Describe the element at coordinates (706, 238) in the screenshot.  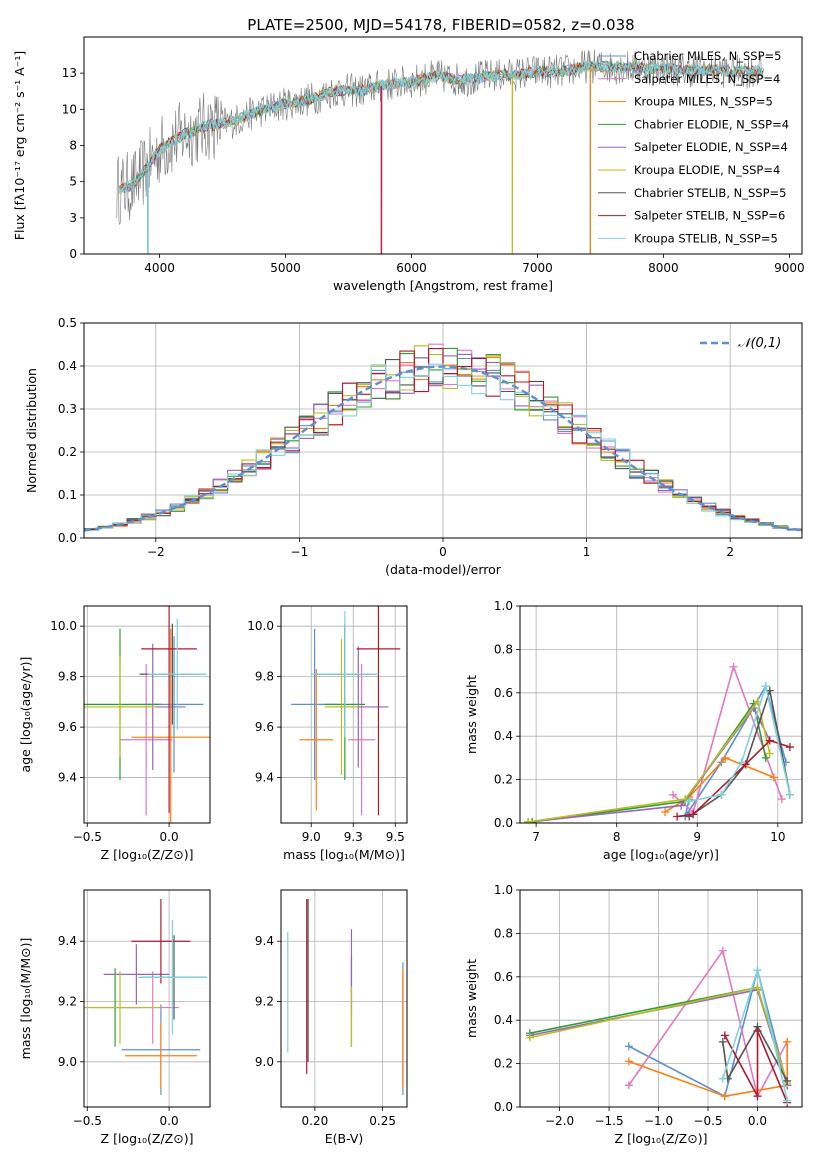
I see `legend-label-8: Kroupa STELIB, N_SSP=5` at that location.